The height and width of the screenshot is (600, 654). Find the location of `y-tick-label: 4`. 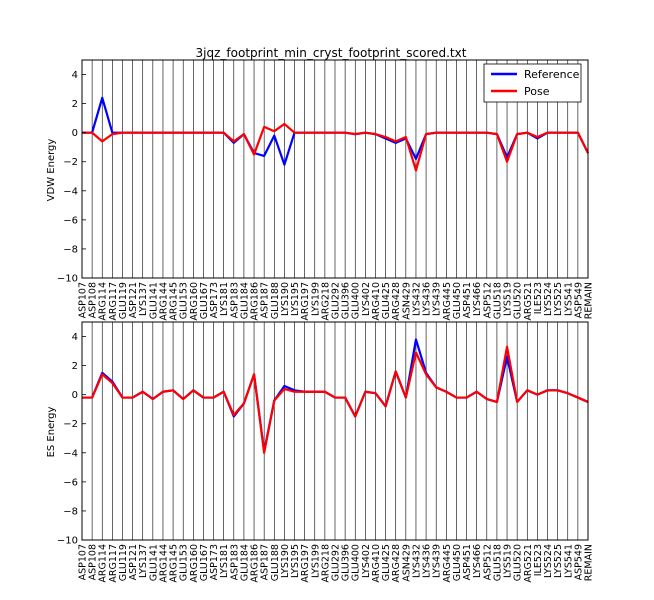

y-tick-label: 4 is located at coordinates (75, 337).